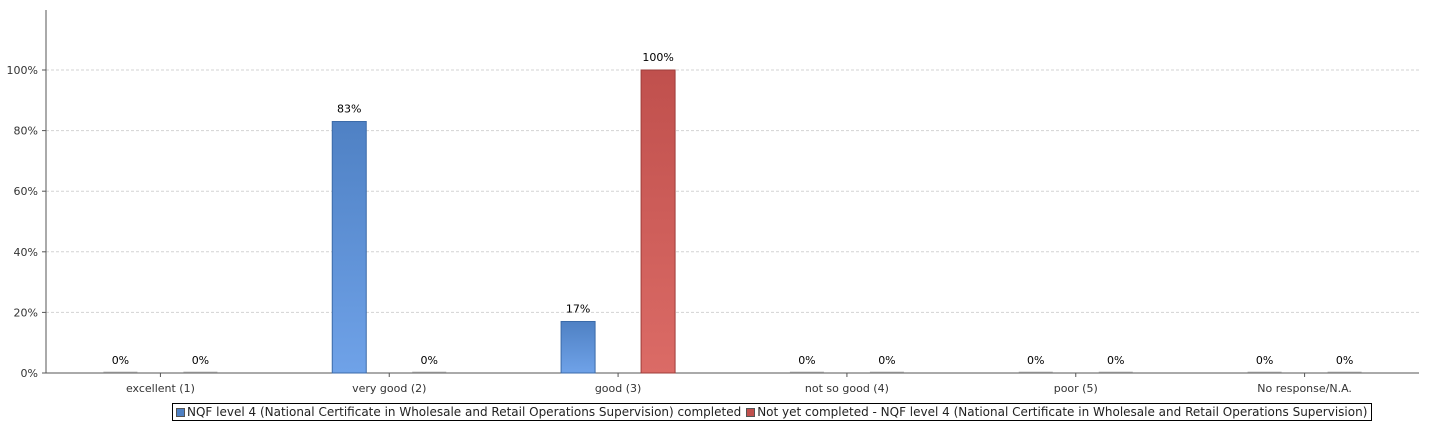 The height and width of the screenshot is (426, 1430). I want to click on y-tick-label: 20%, so click(26, 312).